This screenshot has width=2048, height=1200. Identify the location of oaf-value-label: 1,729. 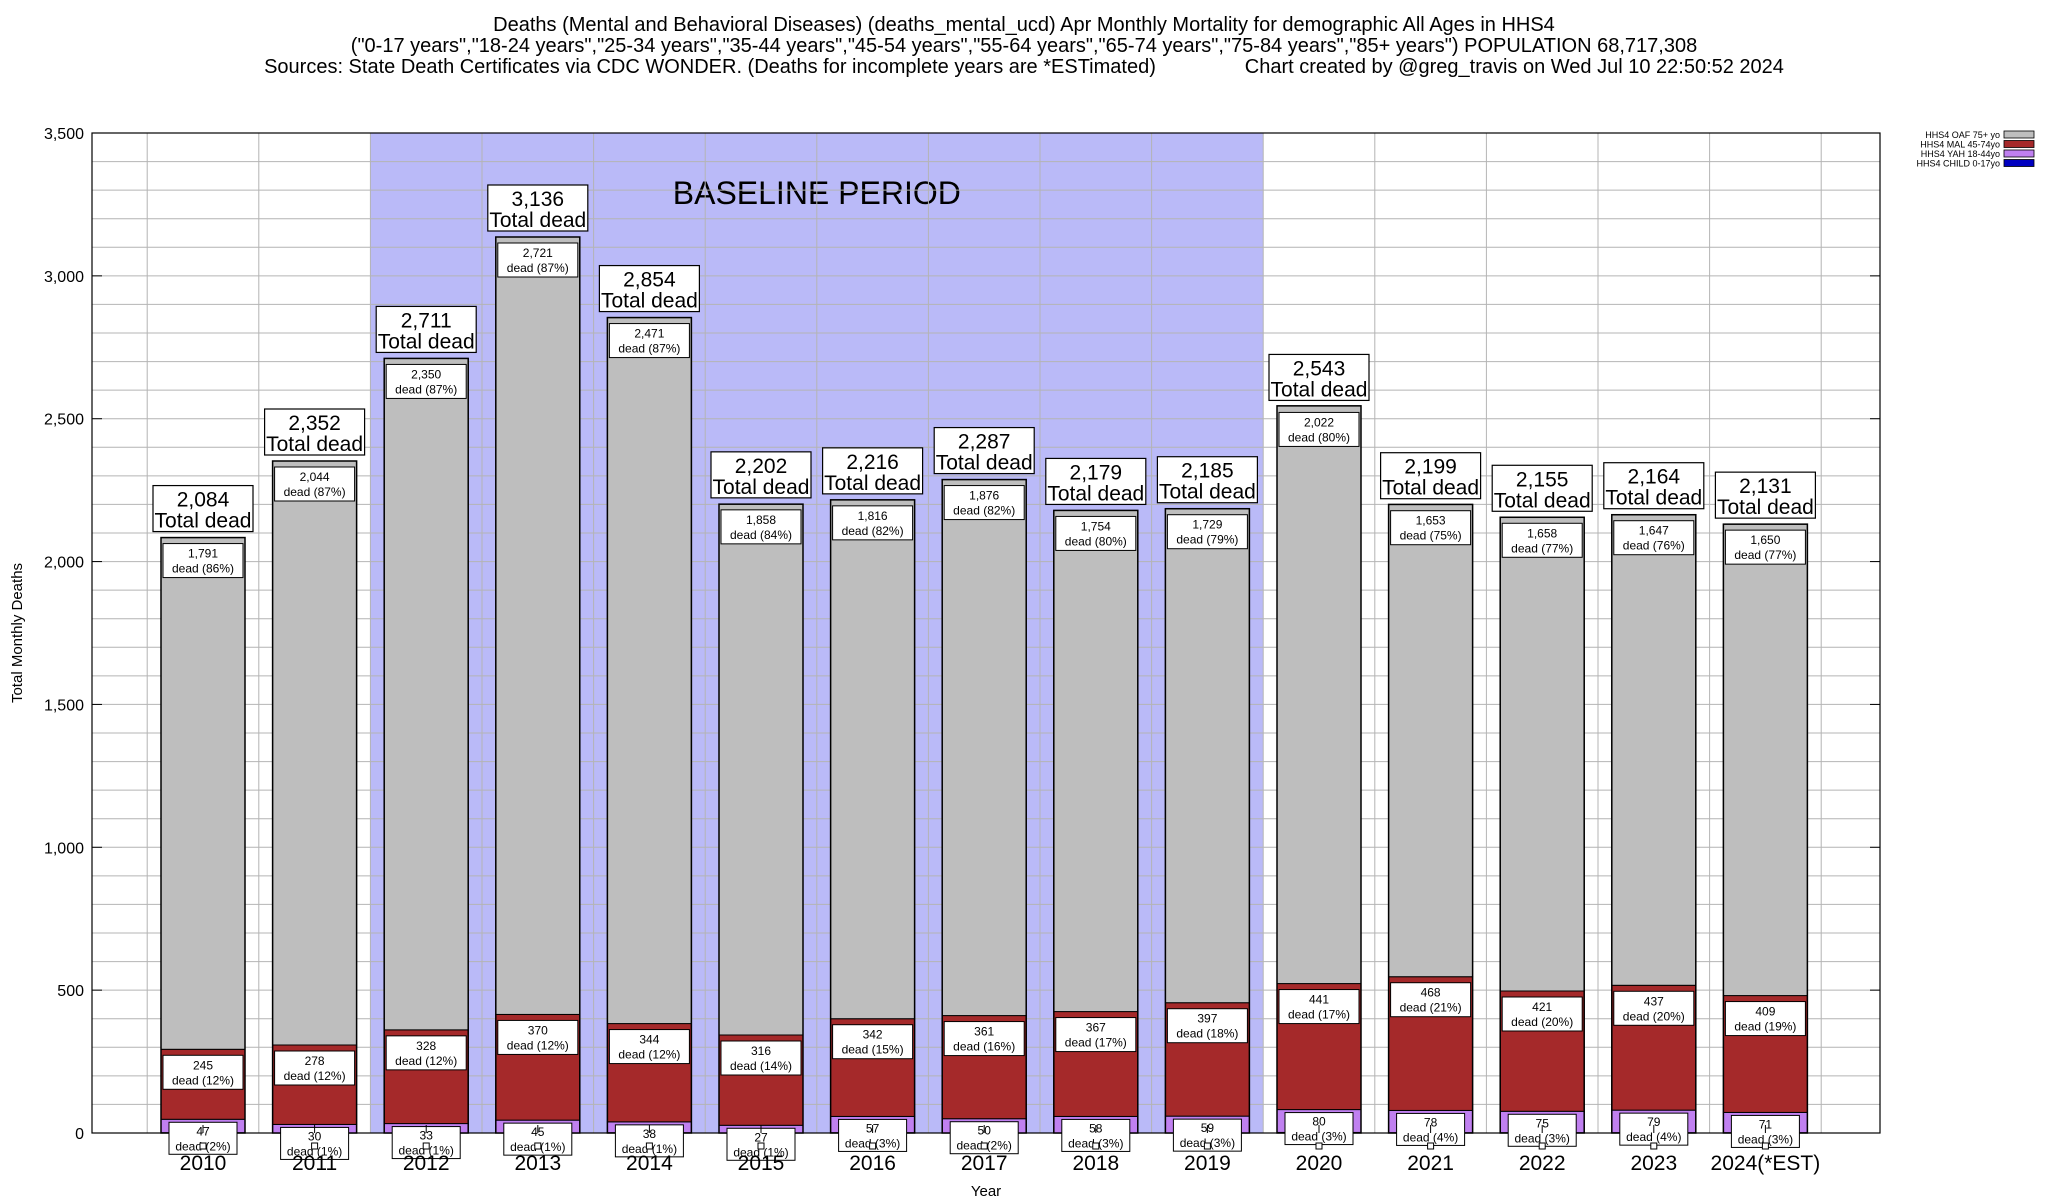
(1207, 525).